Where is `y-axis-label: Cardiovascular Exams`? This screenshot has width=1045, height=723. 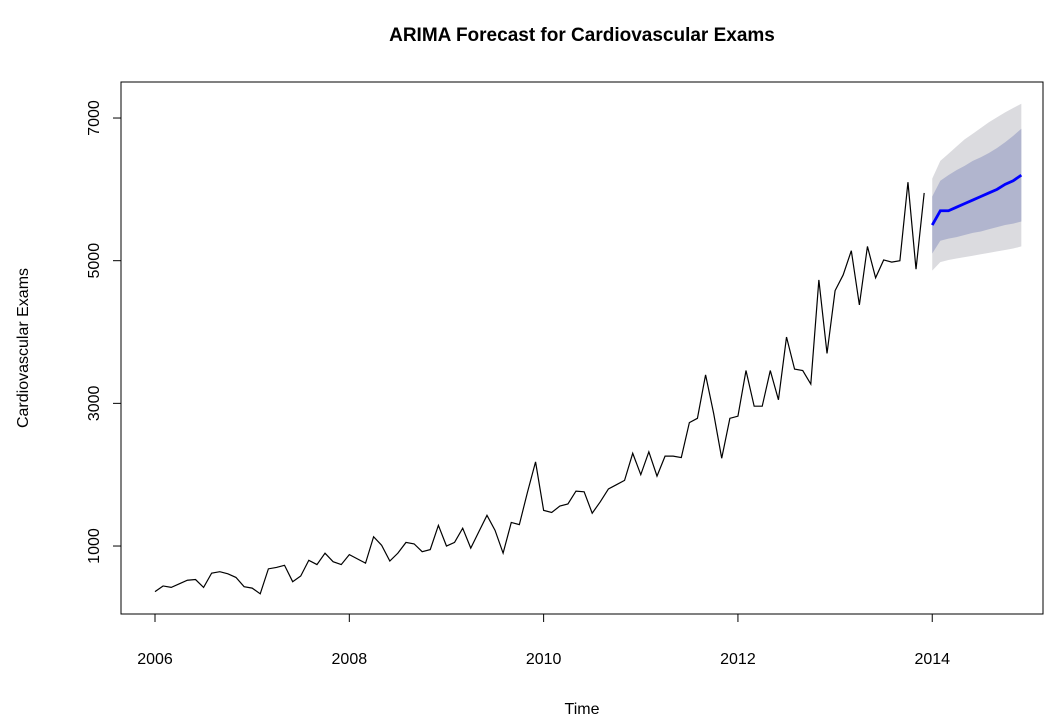 y-axis-label: Cardiovascular Exams is located at coordinates (23, 348).